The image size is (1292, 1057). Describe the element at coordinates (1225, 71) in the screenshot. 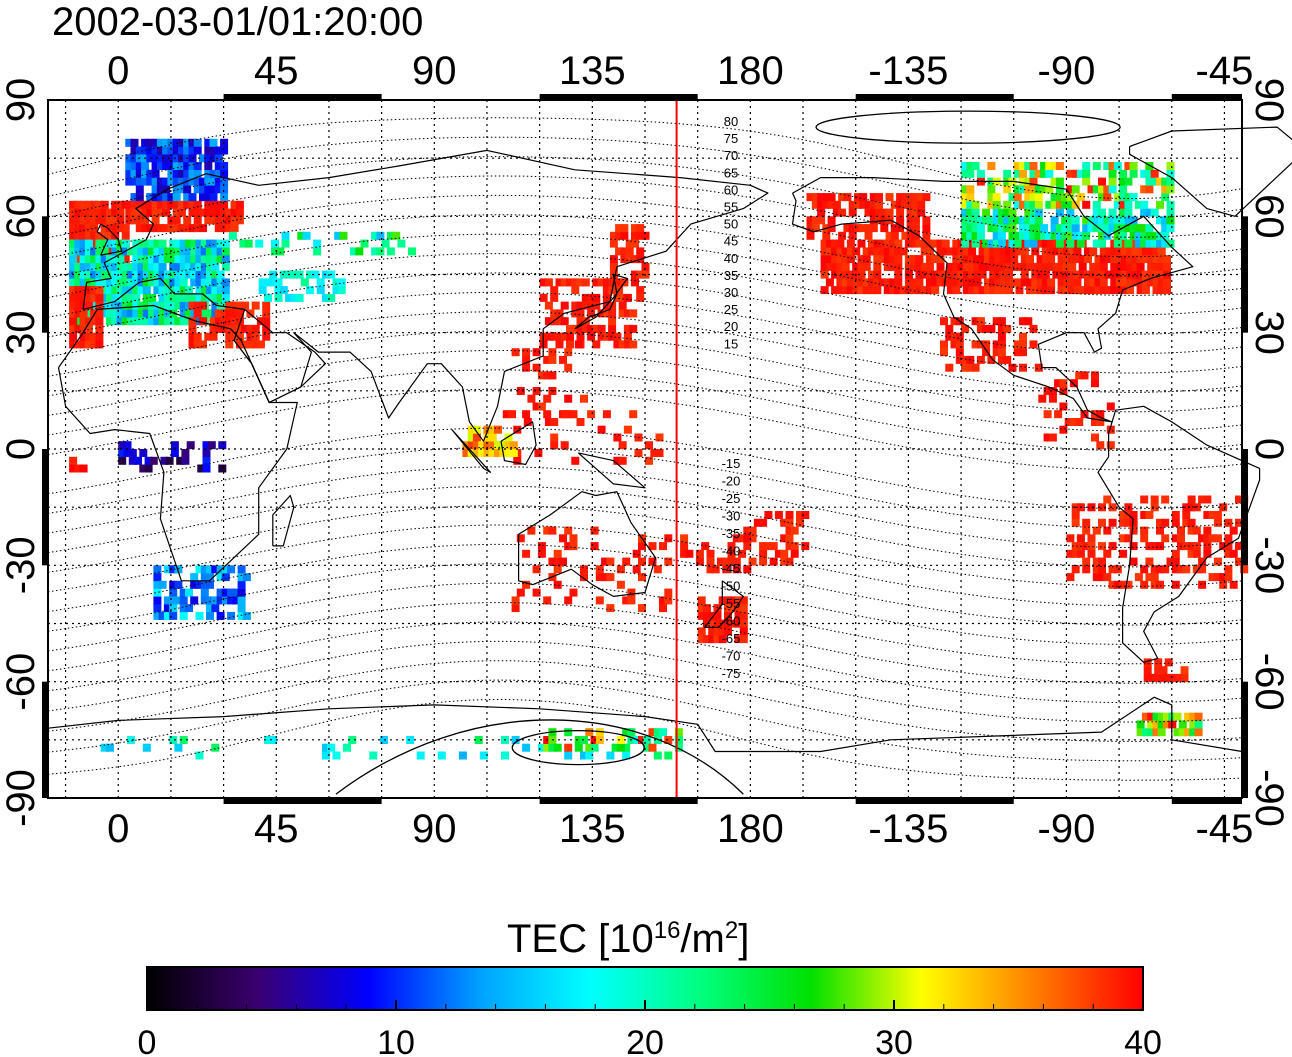

I see `top-lon-label: -45` at that location.